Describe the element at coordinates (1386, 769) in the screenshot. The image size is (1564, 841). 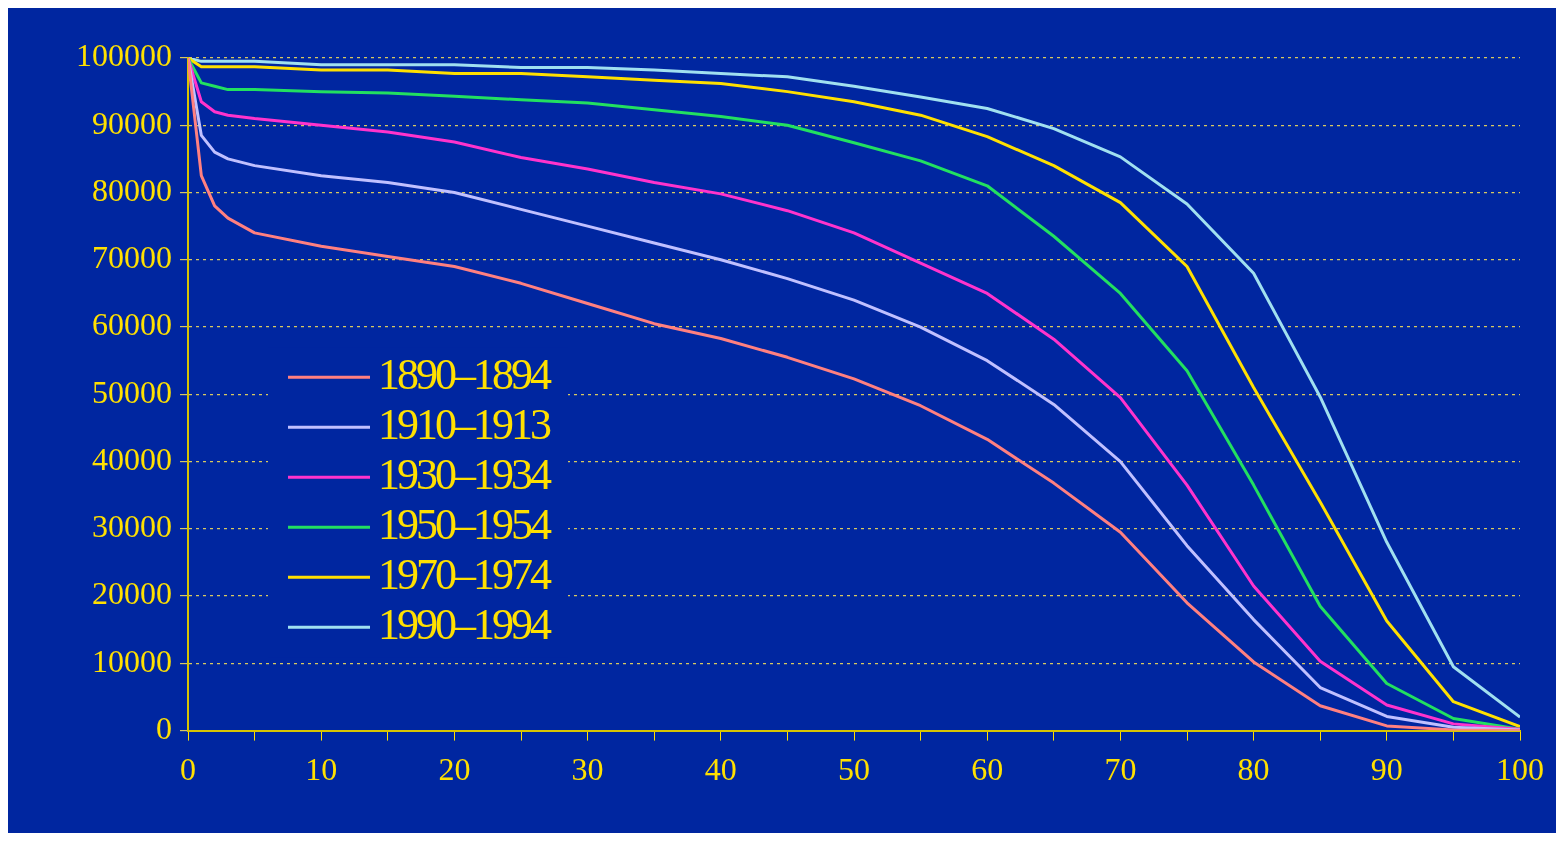
I see `x-tick-label: 90` at that location.